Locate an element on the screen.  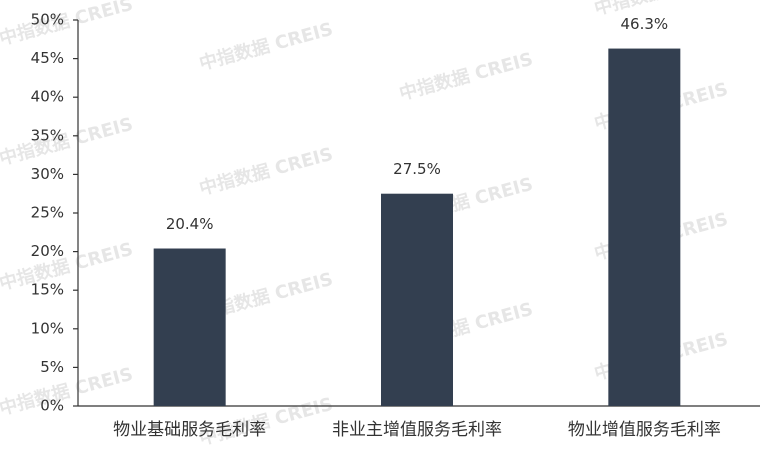
y-tick-label: 20% is located at coordinates (47, 251).